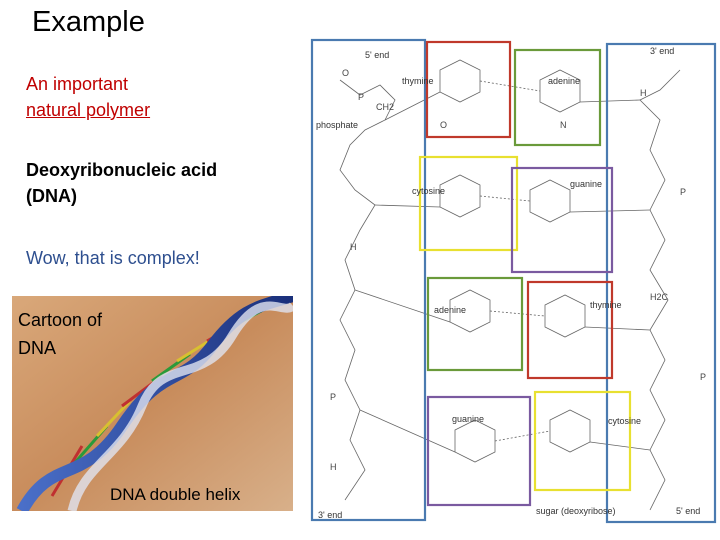  Describe the element at coordinates (659, 297) in the screenshot. I see `svg-text: H2C` at that location.